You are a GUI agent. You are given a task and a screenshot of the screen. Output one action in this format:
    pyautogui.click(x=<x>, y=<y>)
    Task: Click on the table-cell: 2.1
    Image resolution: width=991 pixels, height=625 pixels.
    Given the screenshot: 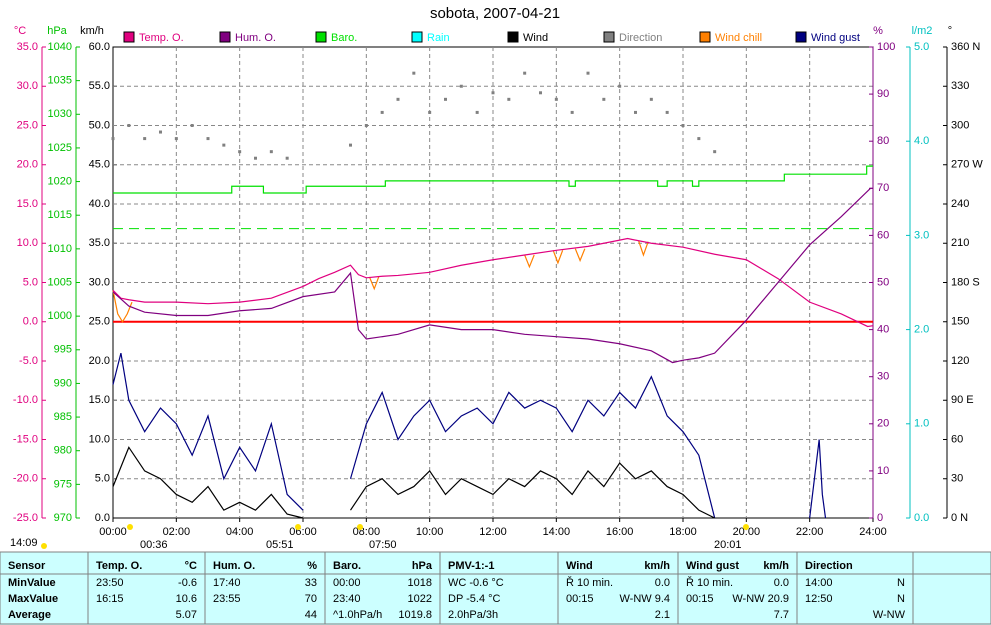 What is the action you would take?
    pyautogui.click(x=662, y=615)
    